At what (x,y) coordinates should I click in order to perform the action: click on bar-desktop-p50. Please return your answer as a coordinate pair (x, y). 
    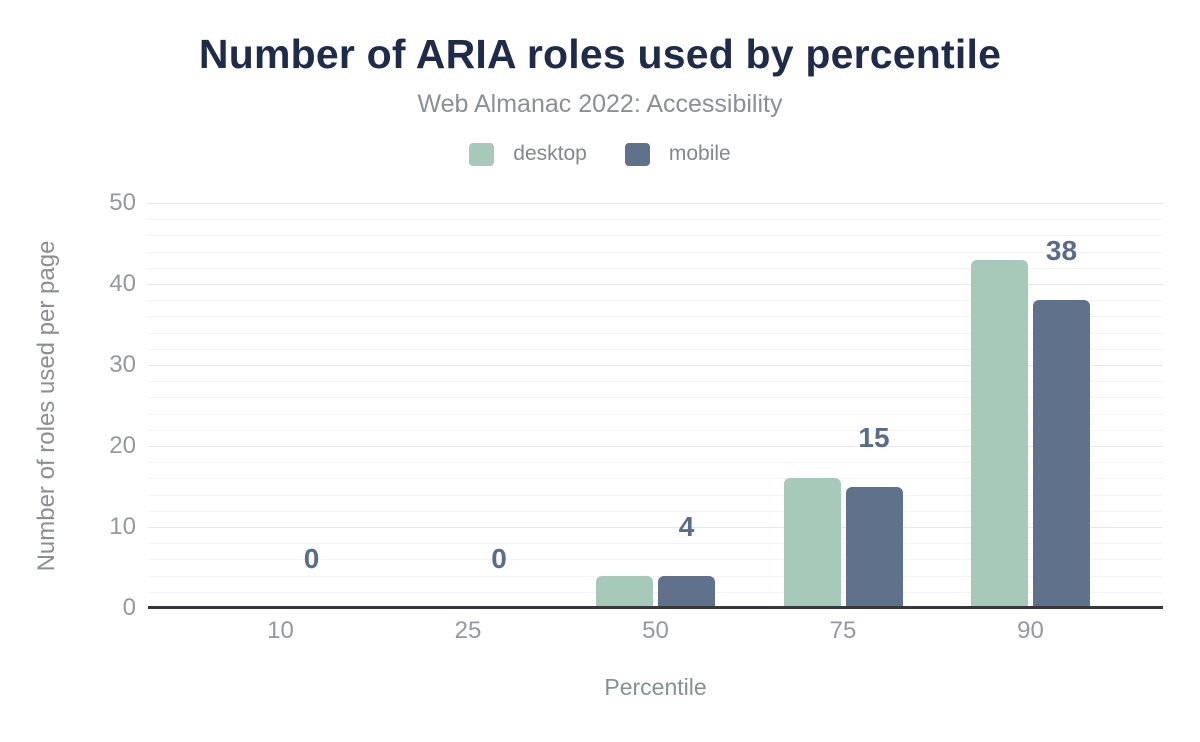
    Looking at the image, I should click on (624, 591).